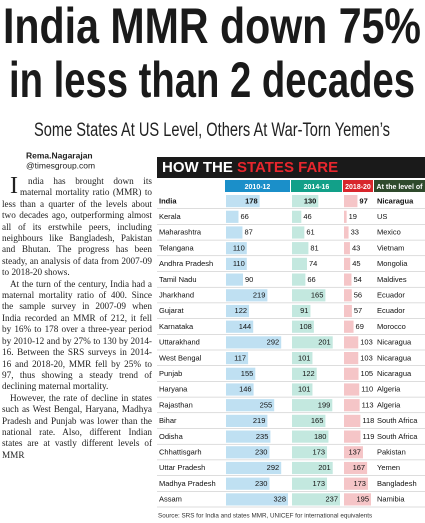  What do you see at coordinates (60, 165) in the screenshot?
I see `byline-handle: @timesgroup.com` at bounding box center [60, 165].